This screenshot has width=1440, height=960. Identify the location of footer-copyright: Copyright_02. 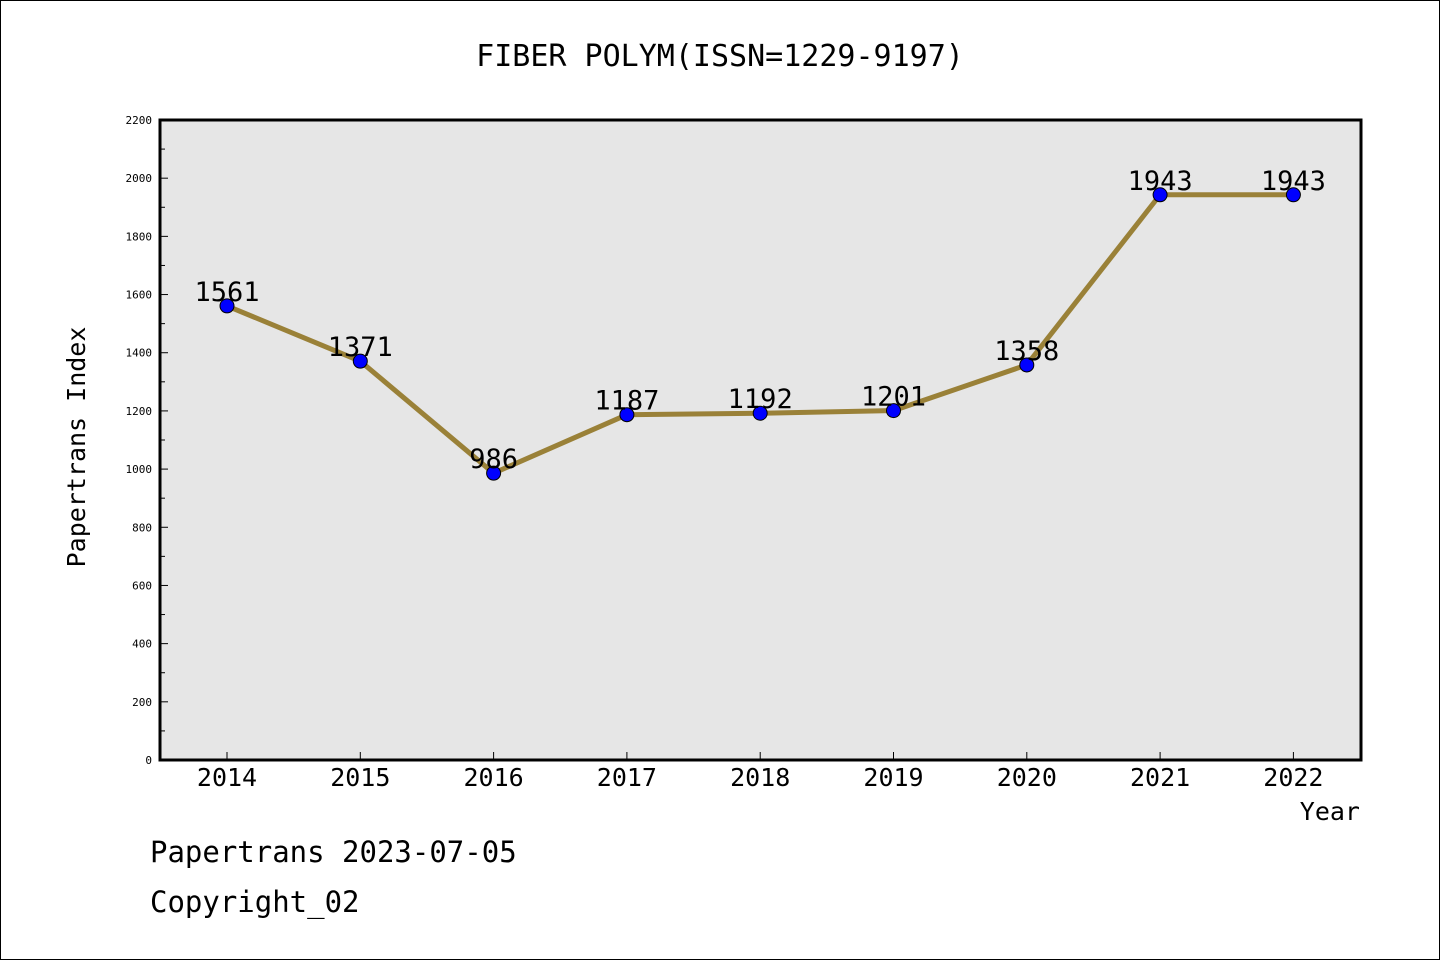
(255, 902).